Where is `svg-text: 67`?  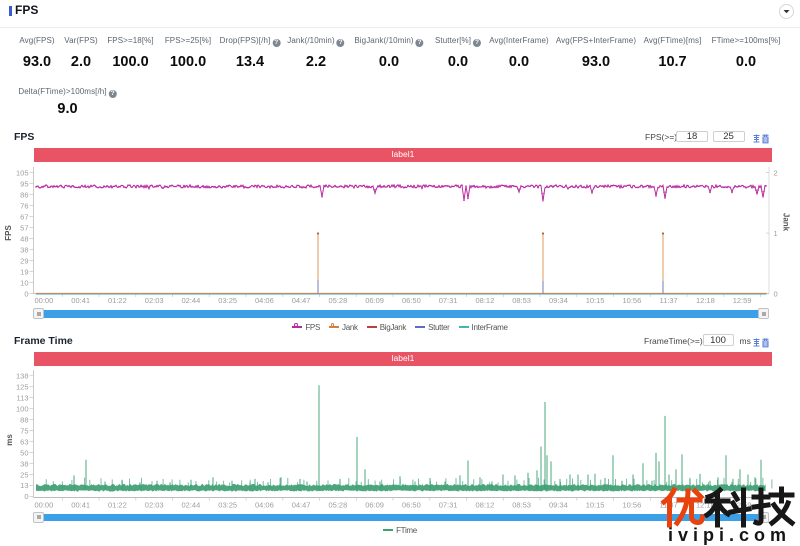
svg-text: 67 is located at coordinates (24, 216).